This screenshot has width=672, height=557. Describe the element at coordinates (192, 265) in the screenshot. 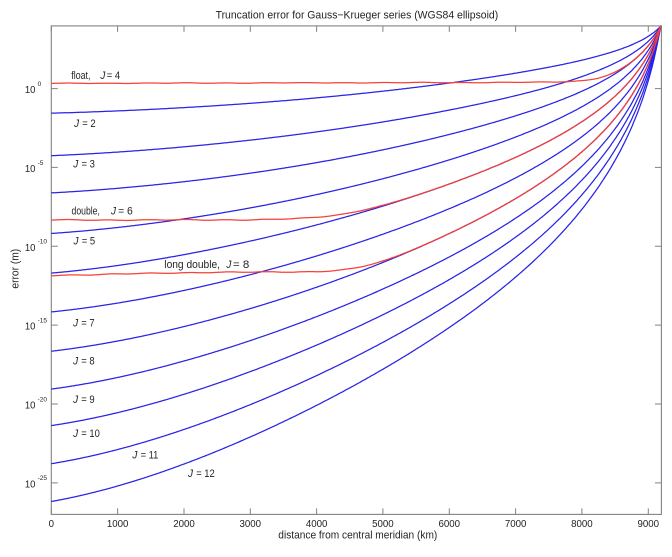

I see `svg-text: long double,` at that location.